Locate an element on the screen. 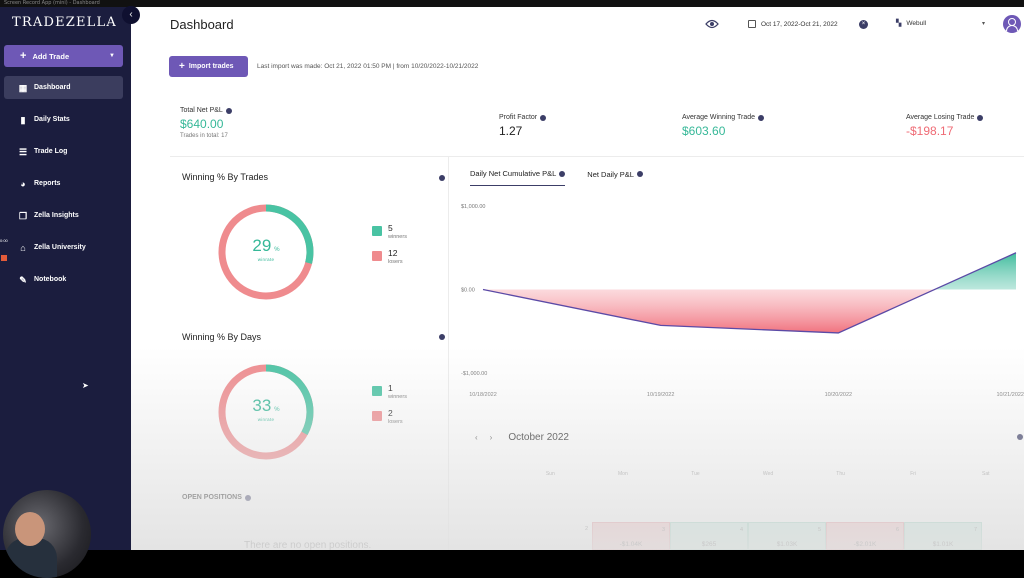 The height and width of the screenshot is (578, 1024). sidebar-item-label: Trade Log is located at coordinates (51, 151).